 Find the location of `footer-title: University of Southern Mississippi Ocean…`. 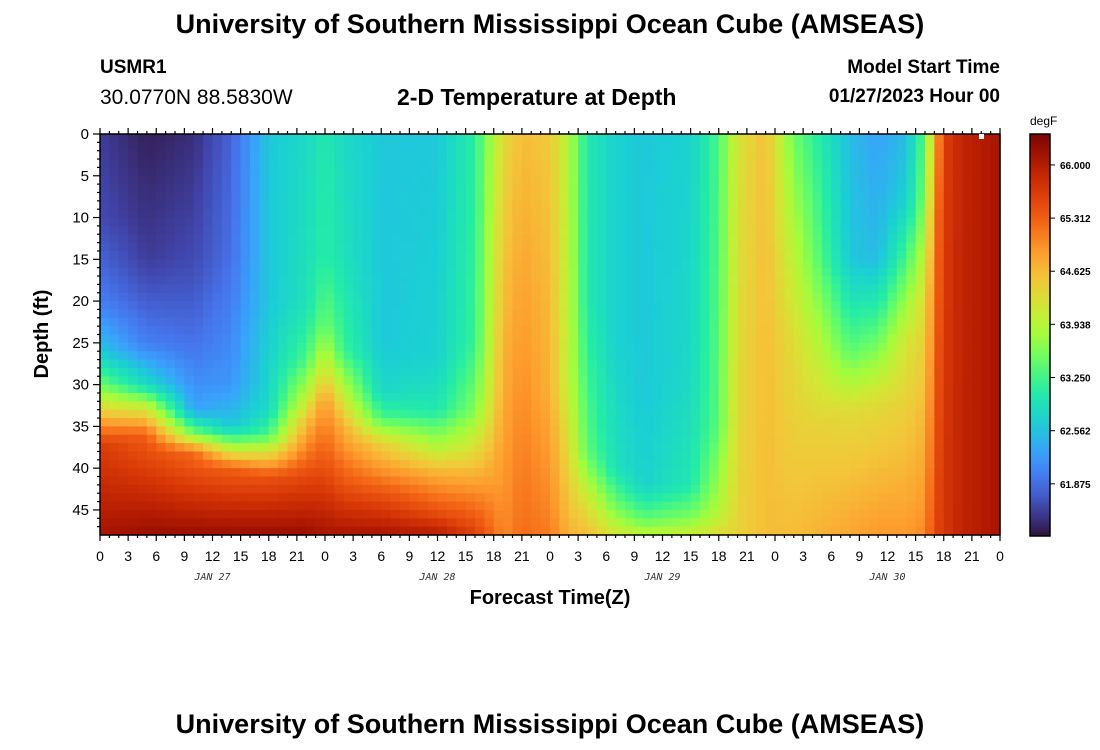

footer-title: University of Southern Mississippi Ocean… is located at coordinates (550, 724).